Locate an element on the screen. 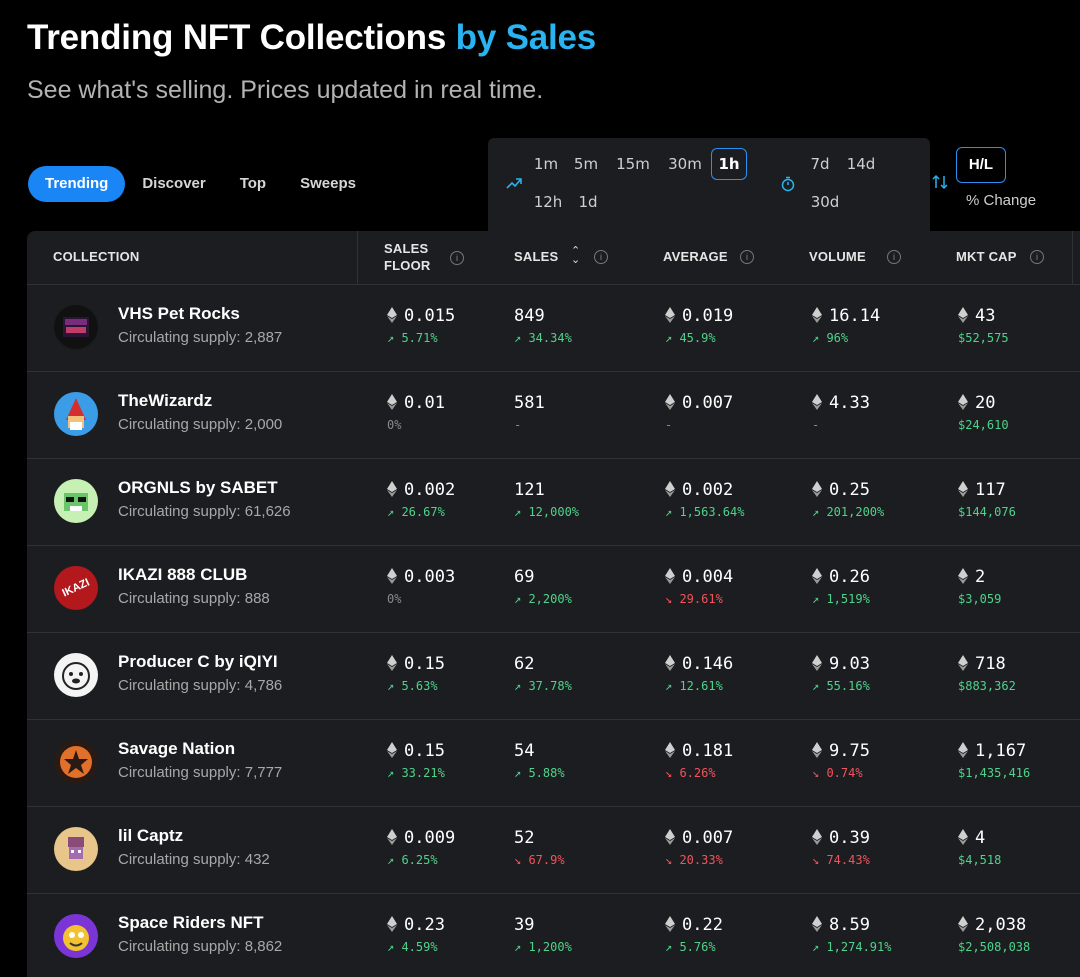 This screenshot has height=977, width=1080. time-filter-5m: 5m is located at coordinates (586, 164).